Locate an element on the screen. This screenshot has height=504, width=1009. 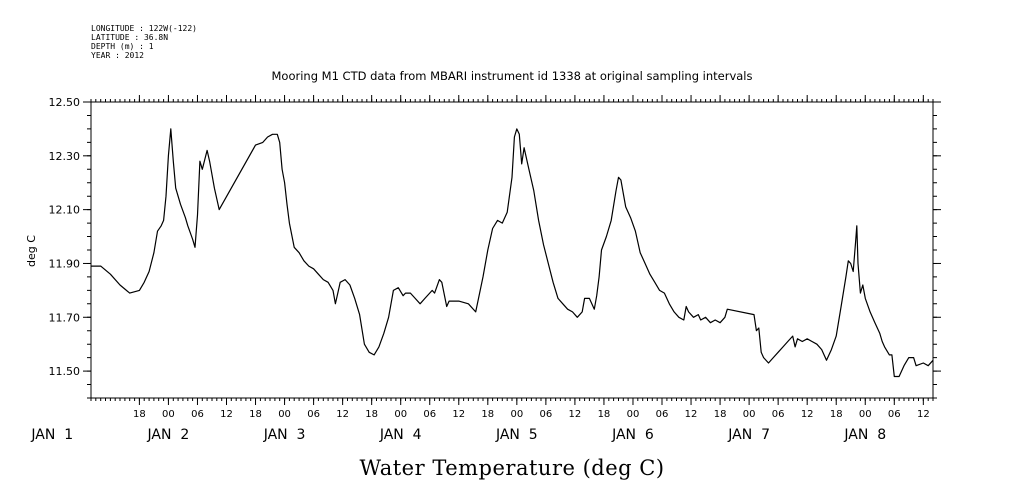
y-tick-label: 11.90 is located at coordinates (65, 263).